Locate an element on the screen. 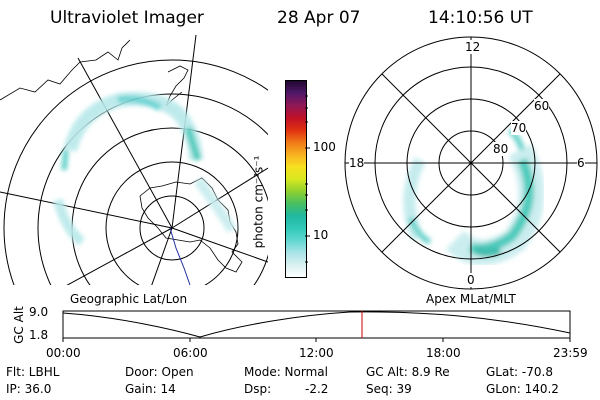 This screenshot has width=600, height=400. gain-status: Gain: 14 is located at coordinates (150, 389).